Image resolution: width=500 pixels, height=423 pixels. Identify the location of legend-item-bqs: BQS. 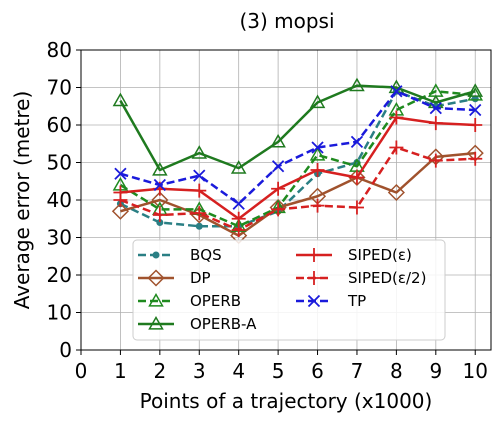
(180, 255).